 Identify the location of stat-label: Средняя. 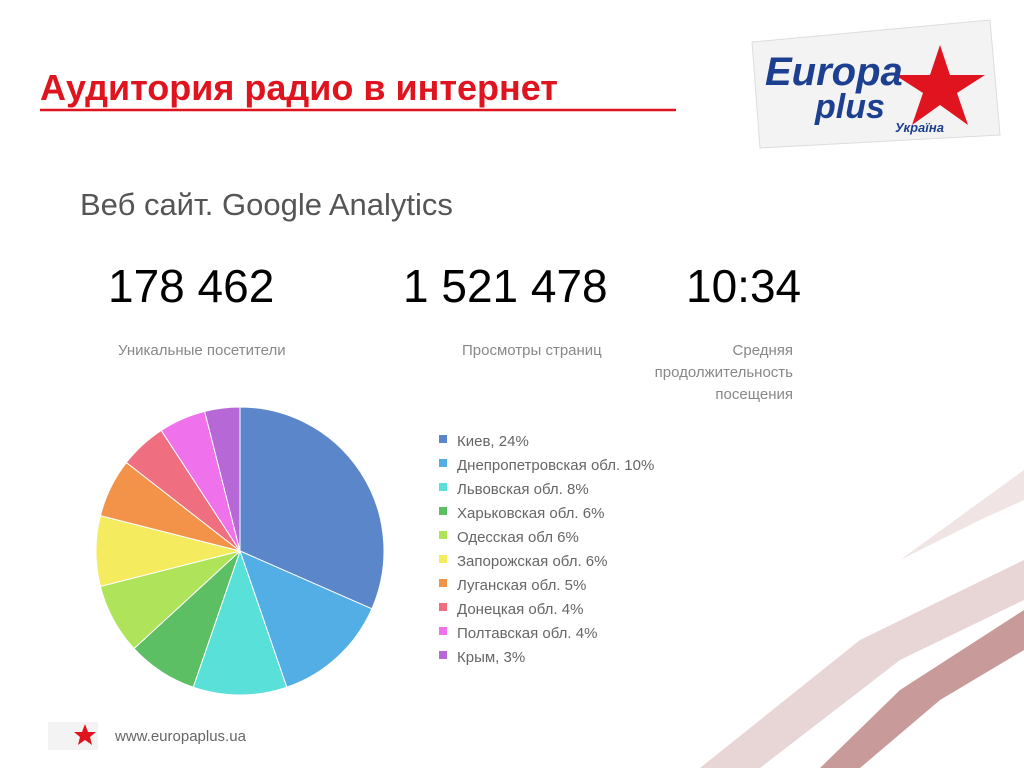
(763, 350).